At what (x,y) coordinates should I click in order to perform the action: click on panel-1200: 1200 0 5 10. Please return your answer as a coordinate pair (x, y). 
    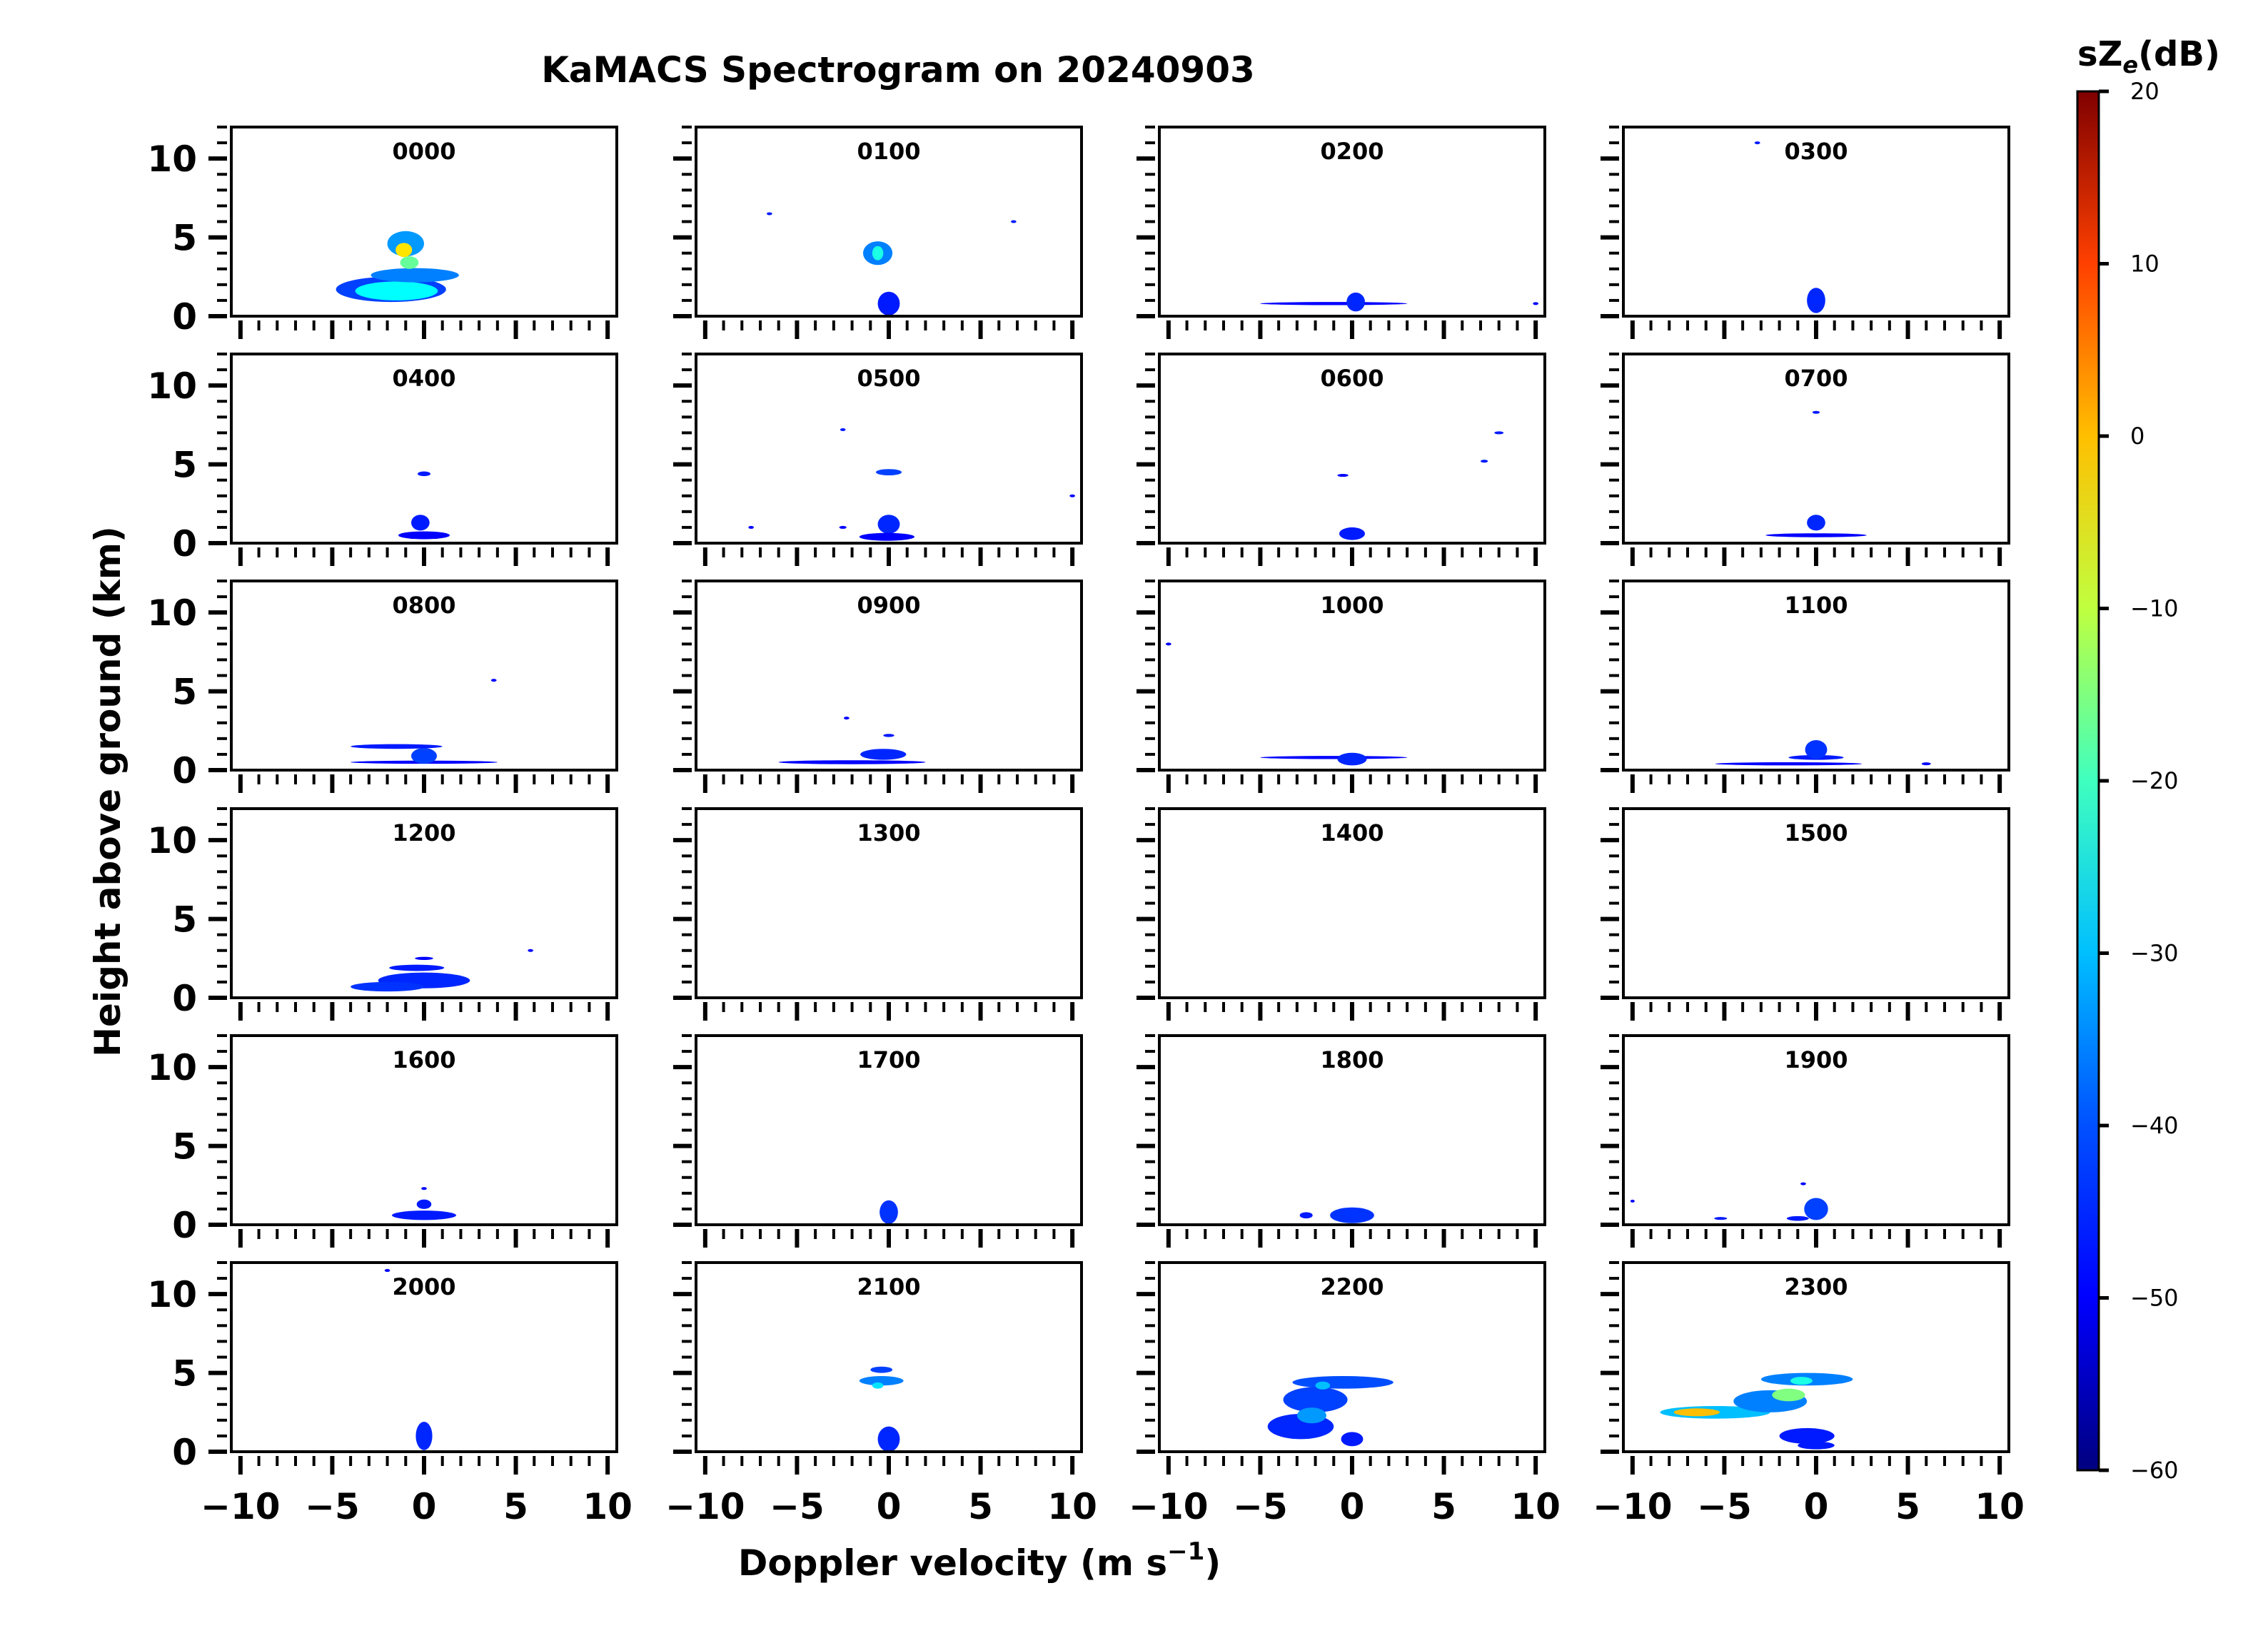
    Looking at the image, I should click on (382, 914).